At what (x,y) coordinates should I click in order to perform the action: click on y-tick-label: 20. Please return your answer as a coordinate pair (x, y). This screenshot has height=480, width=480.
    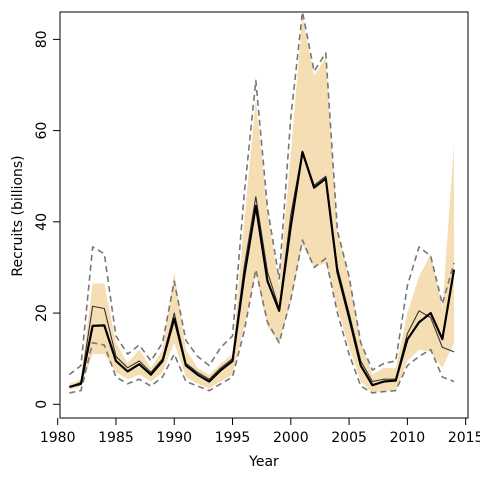
    Looking at the image, I should click on (42, 313).